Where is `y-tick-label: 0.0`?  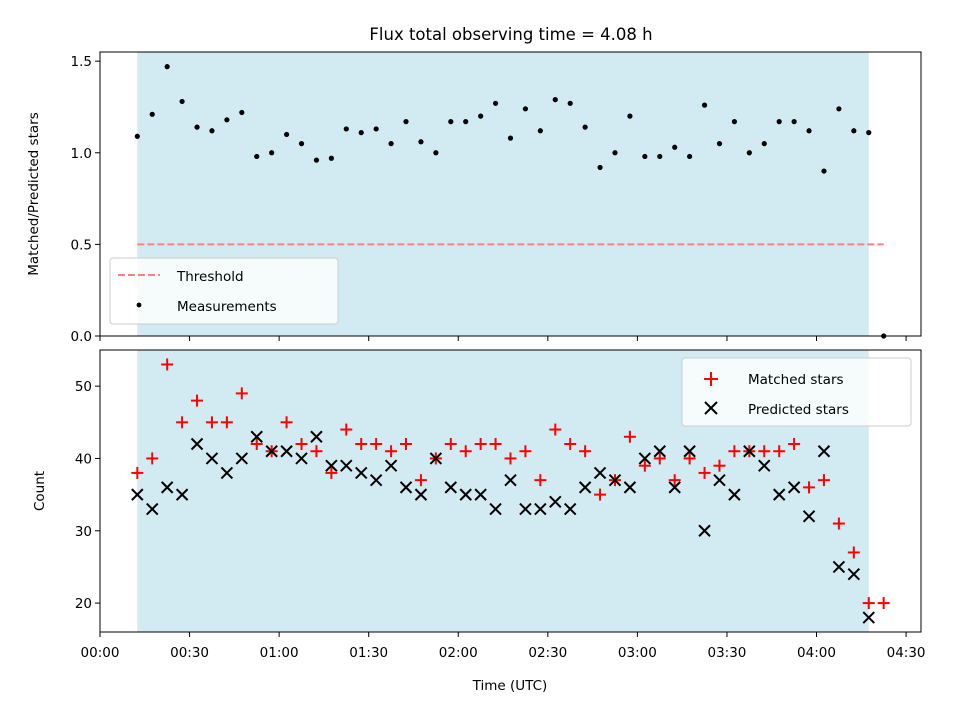
y-tick-label: 0.0 is located at coordinates (81, 337).